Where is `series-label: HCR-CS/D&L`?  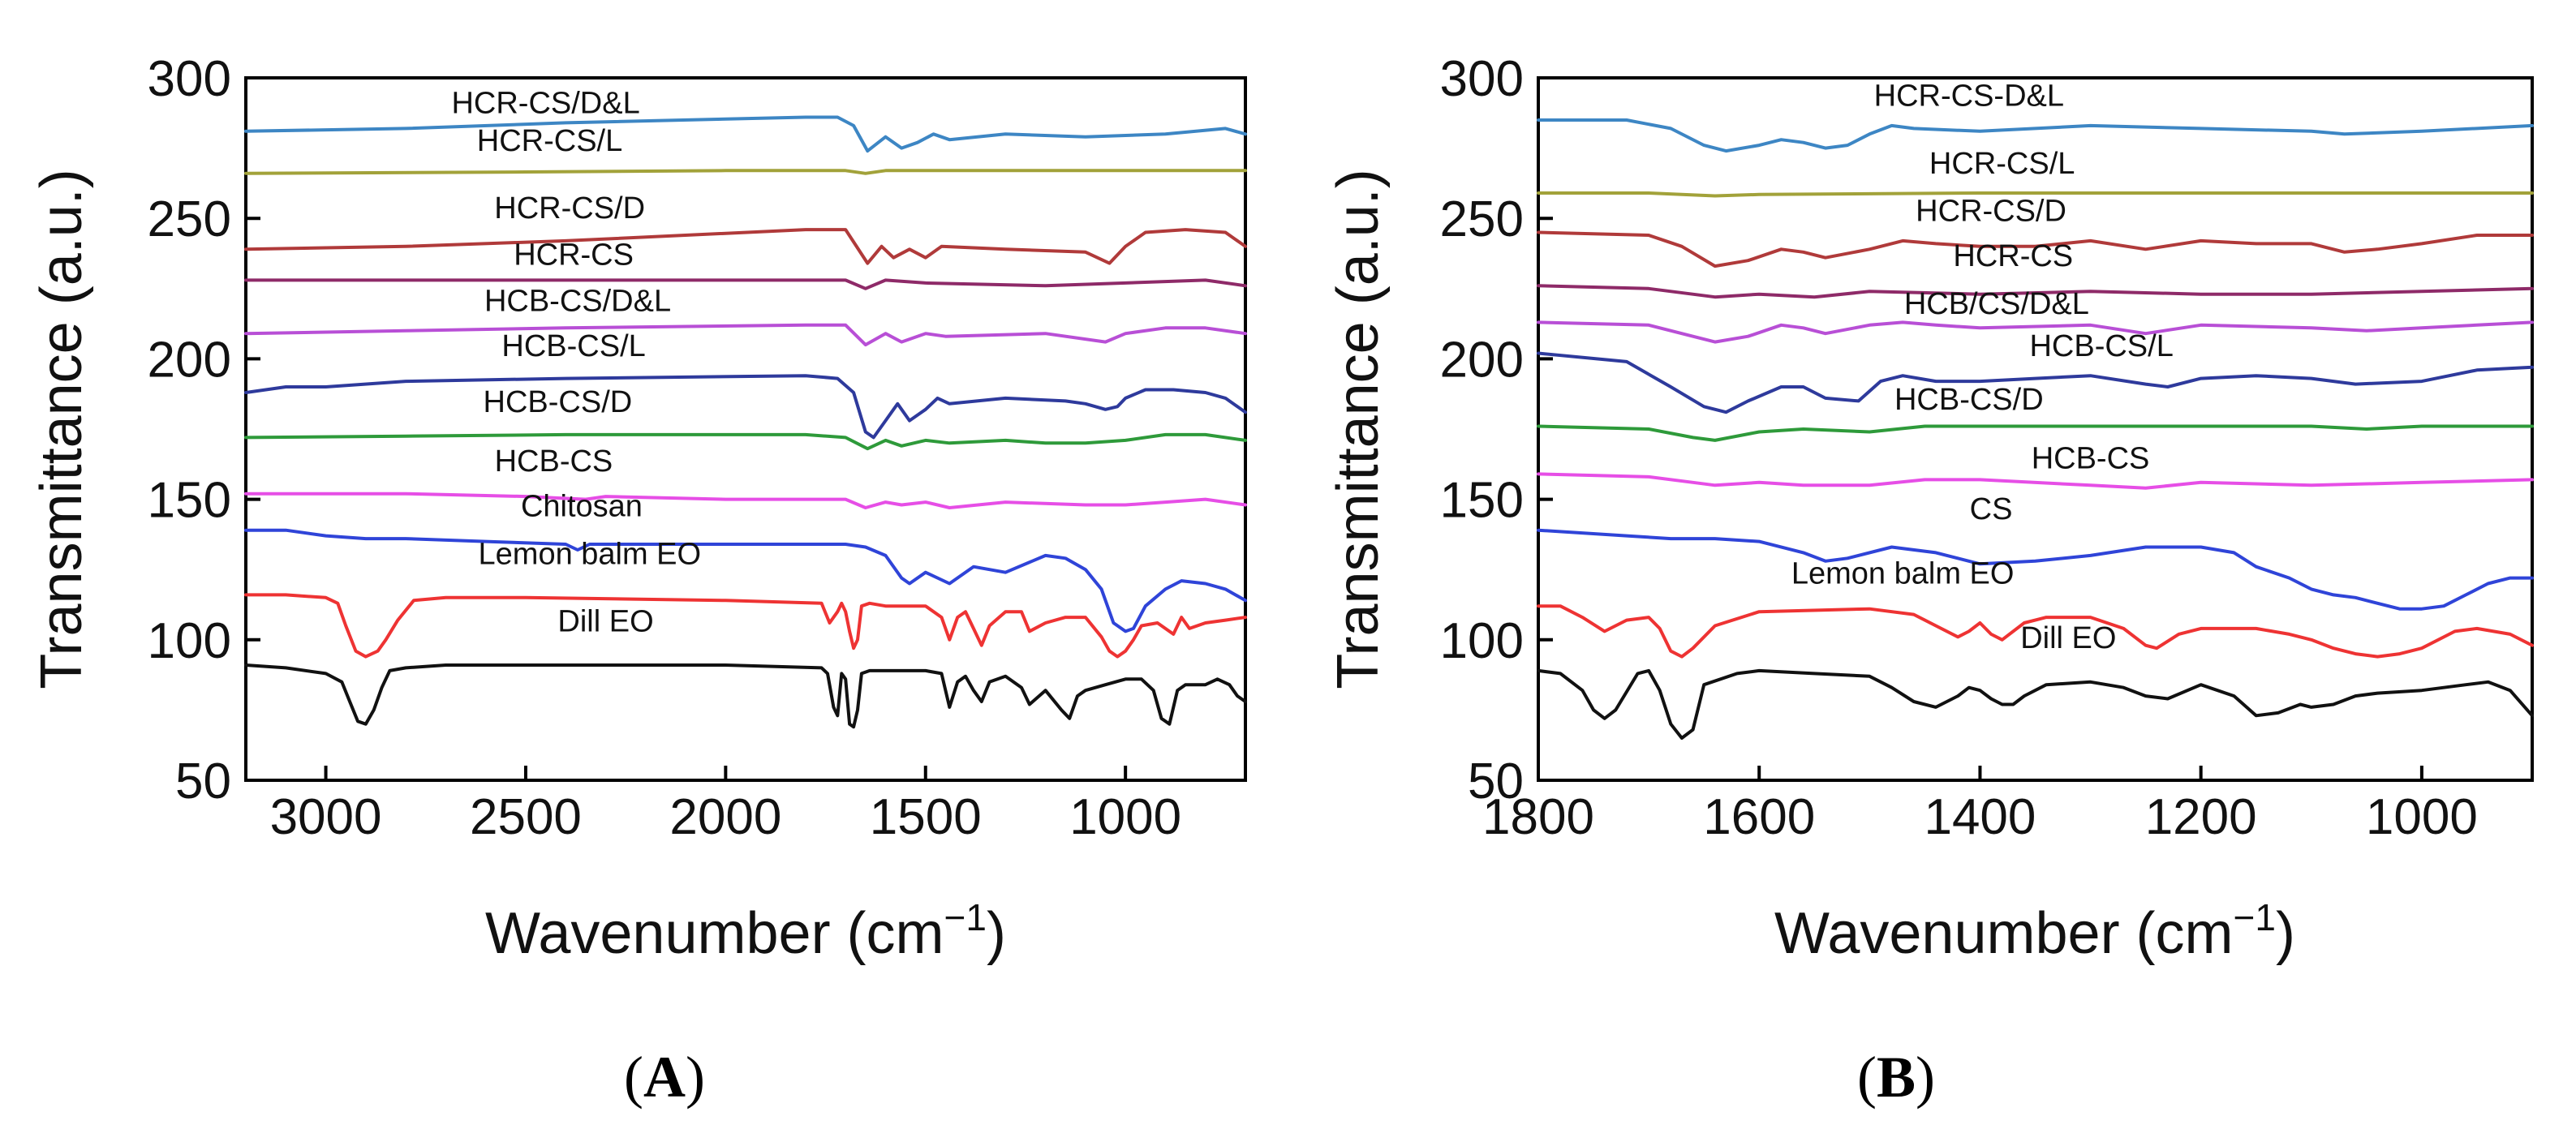
series-label: HCR-CS/D&L is located at coordinates (545, 103).